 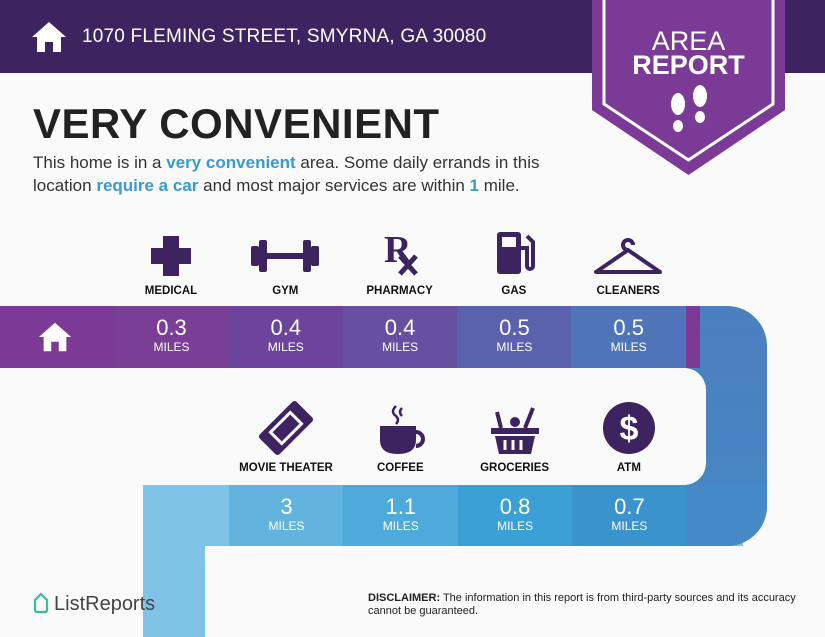 I want to click on row2-label: MOVIE THEATER, so click(x=286, y=468).